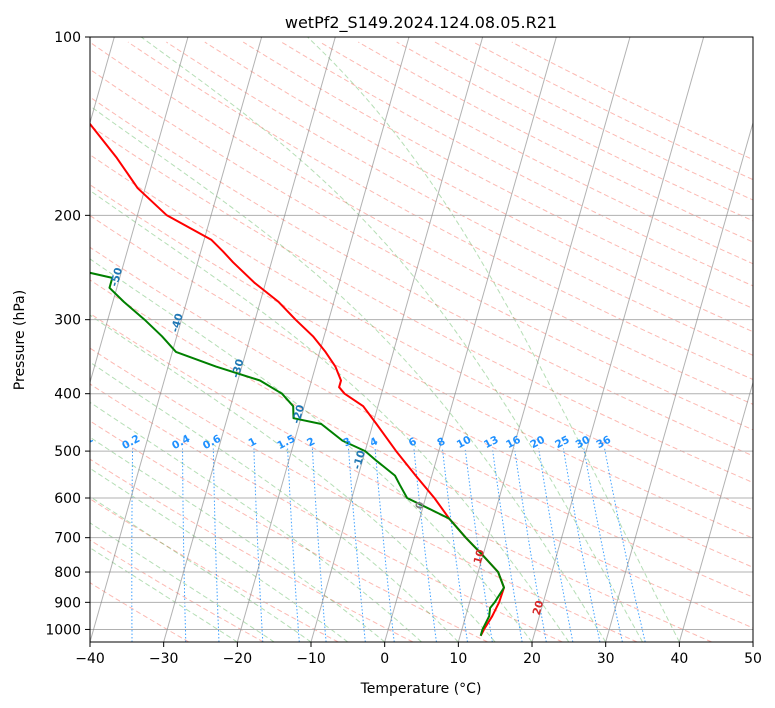  Describe the element at coordinates (311, 659) in the screenshot. I see `x-tick-label: −10` at that location.